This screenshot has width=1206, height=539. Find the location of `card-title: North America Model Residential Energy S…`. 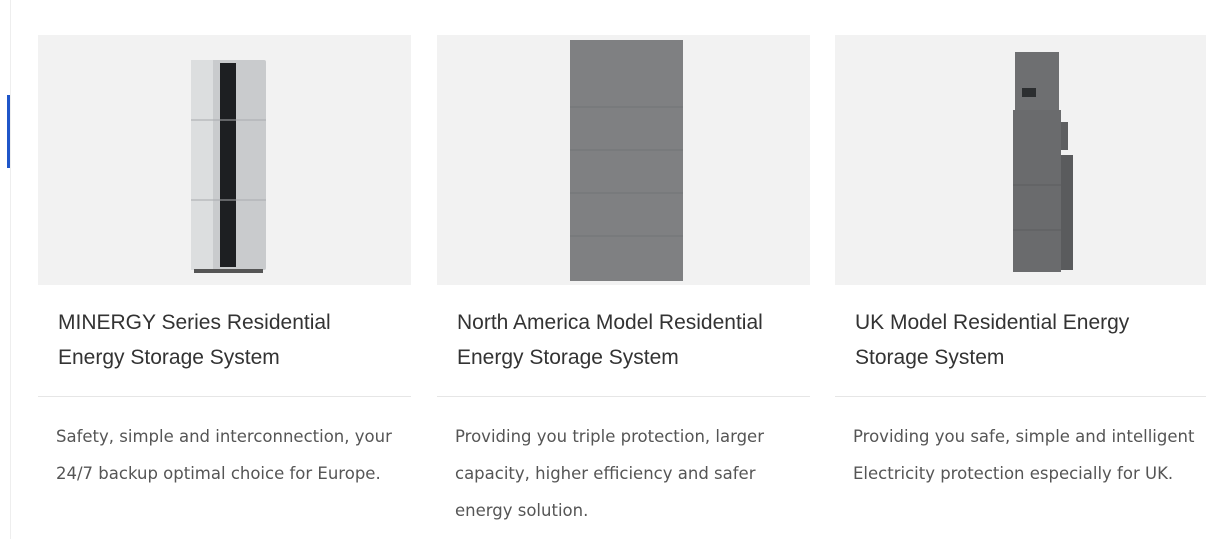

card-title: North America Model Residential Energy S… is located at coordinates (610, 340).